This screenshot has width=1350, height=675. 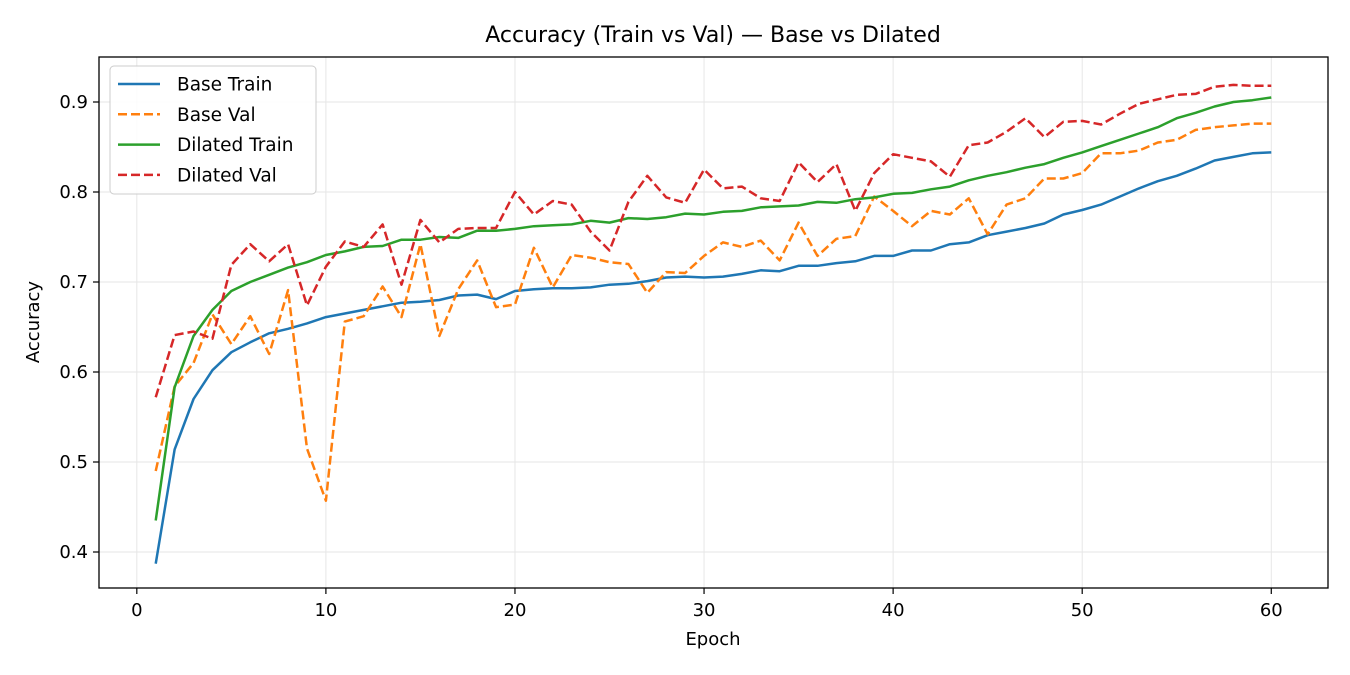 What do you see at coordinates (1271, 610) in the screenshot?
I see `x-tick-label: 60` at bounding box center [1271, 610].